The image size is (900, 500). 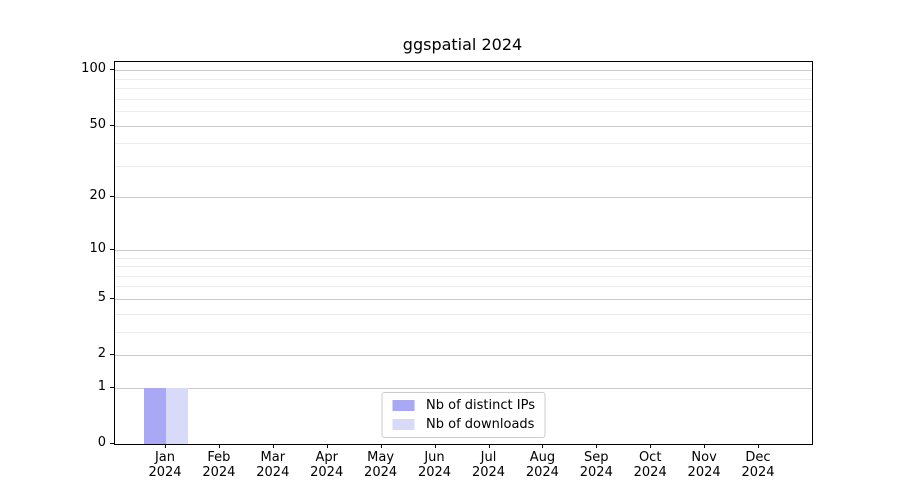 I want to click on legend-item: Nb of downloads, so click(x=463, y=424).